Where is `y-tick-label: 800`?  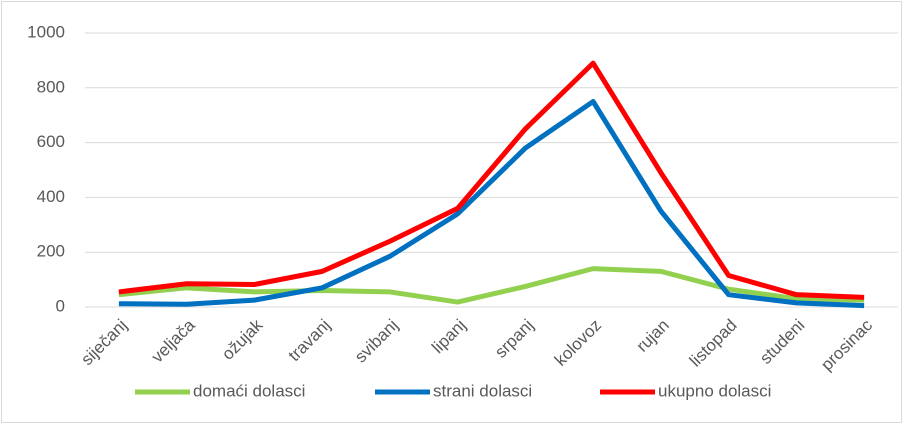
y-tick-label: 800 is located at coordinates (51, 86).